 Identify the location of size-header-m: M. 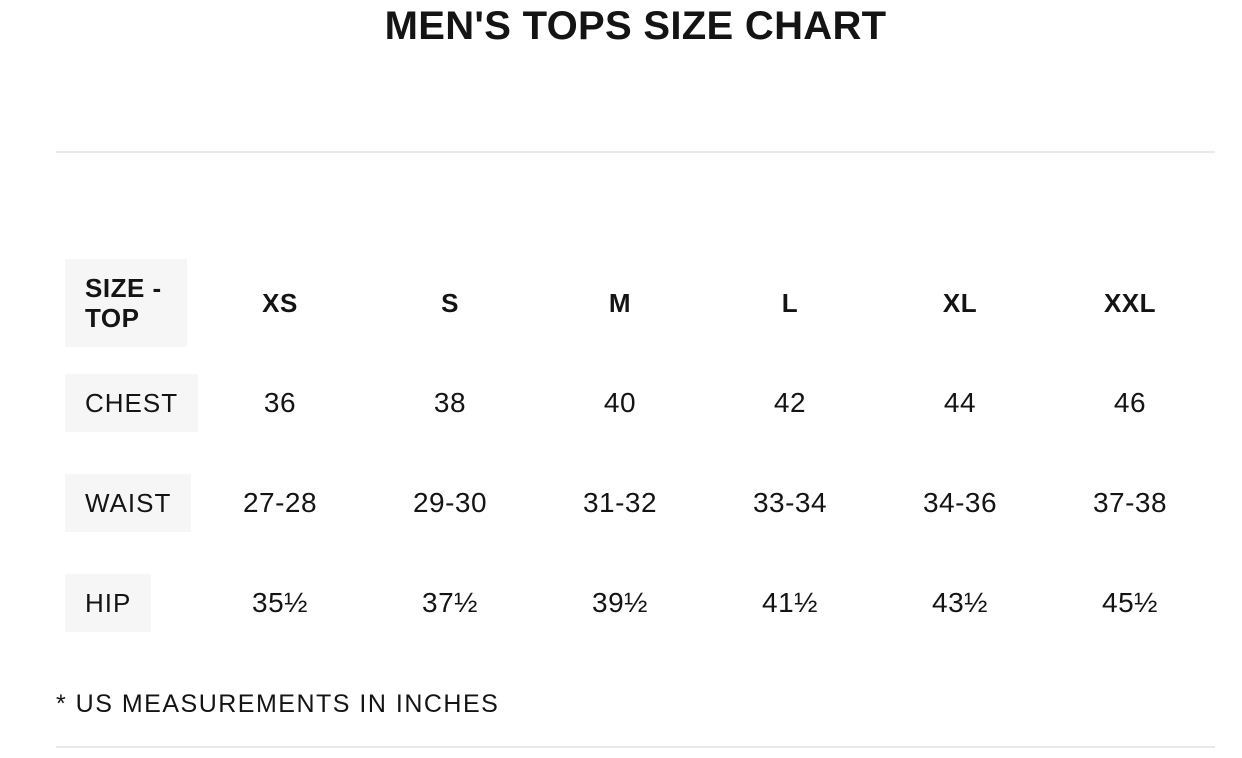
(620, 302).